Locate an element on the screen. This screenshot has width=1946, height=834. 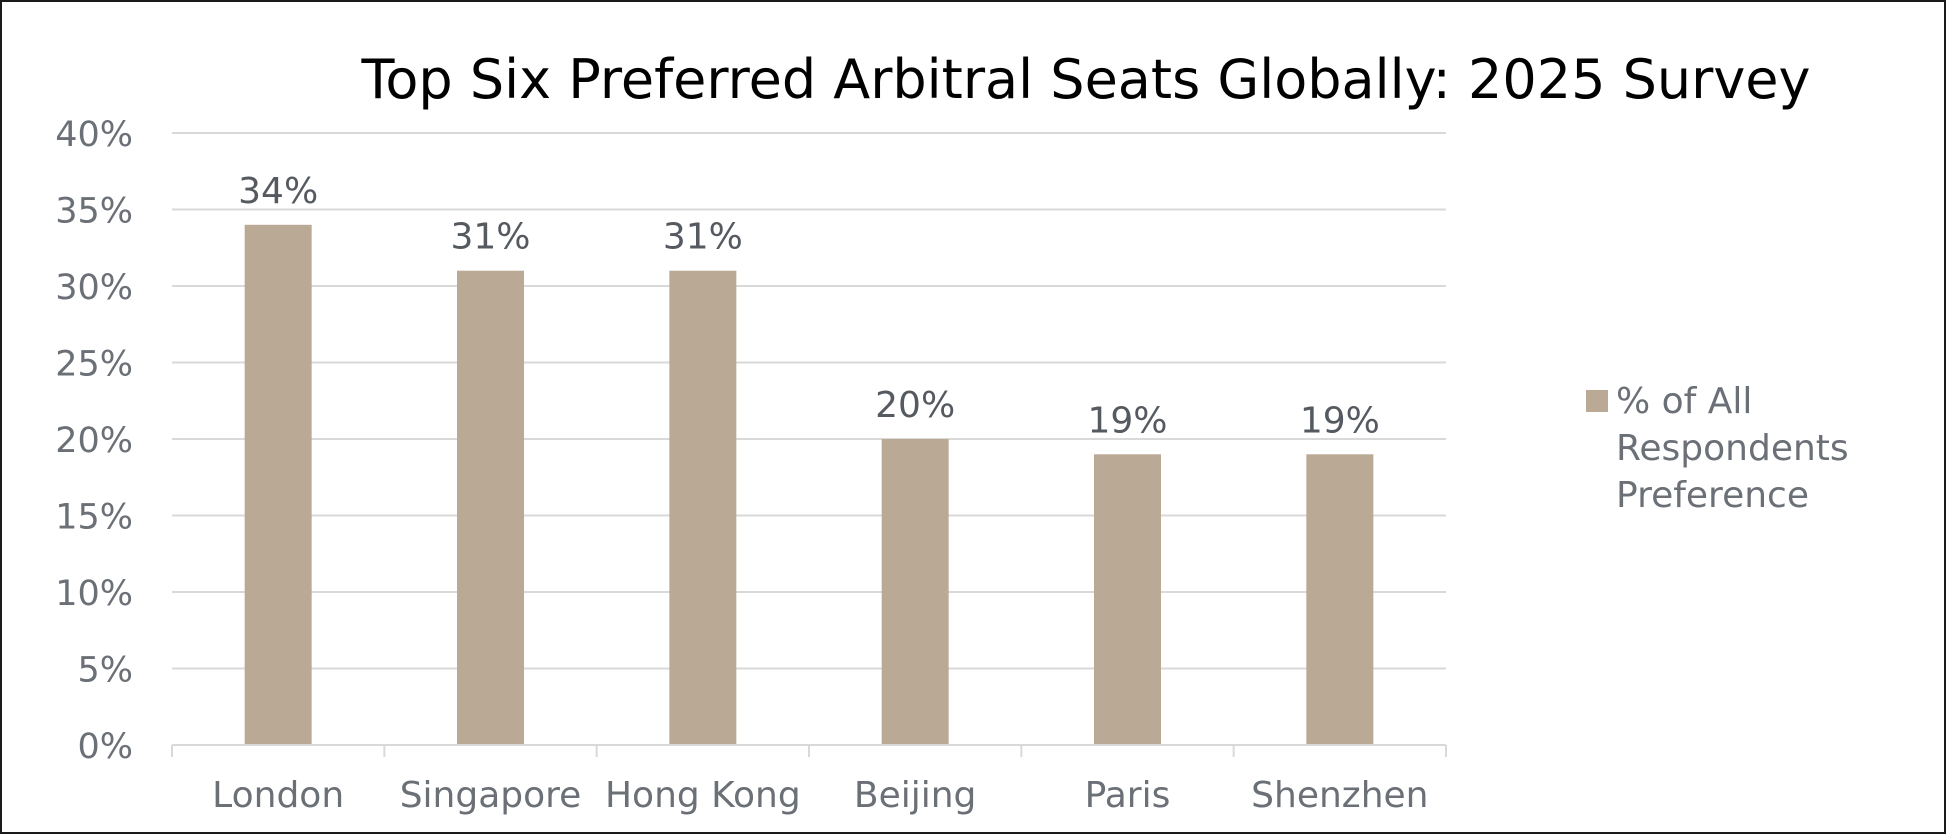
y-tick-label: 40% is located at coordinates (94, 135).